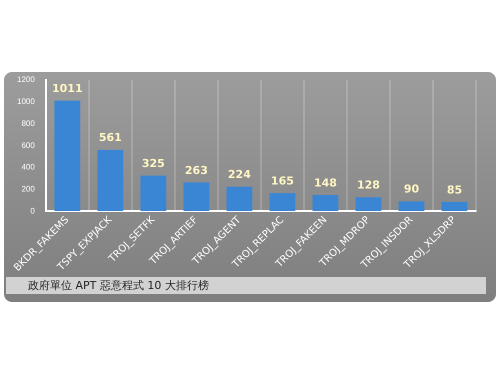  What do you see at coordinates (33, 211) in the screenshot?
I see `y-tick-label: 0` at bounding box center [33, 211].